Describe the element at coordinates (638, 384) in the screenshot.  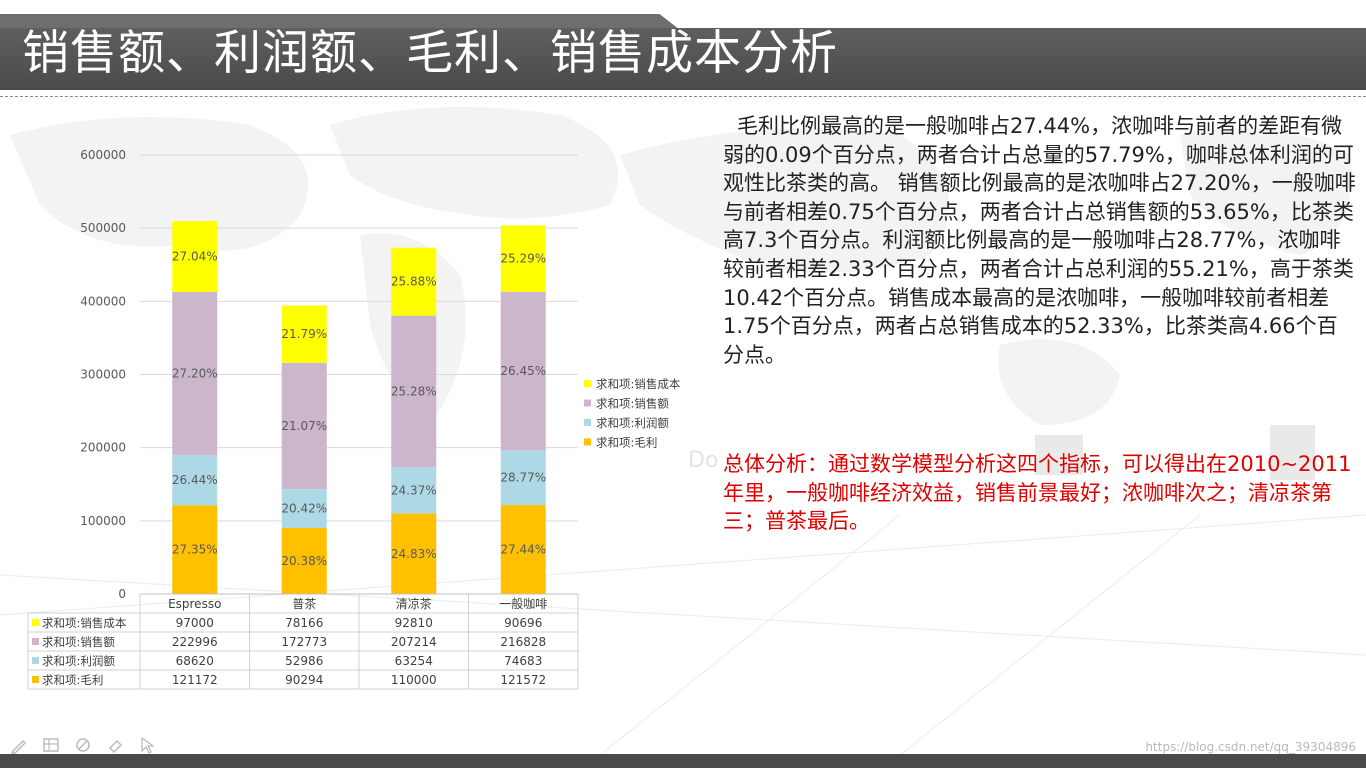
I see `legend-label: 求和项:销售成本` at that location.